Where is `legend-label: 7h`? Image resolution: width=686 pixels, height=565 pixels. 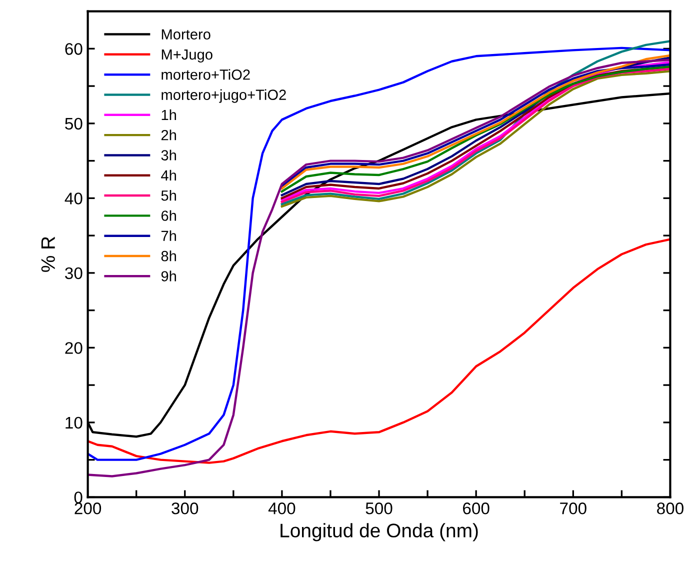
legend-label: 7h is located at coordinates (168, 235).